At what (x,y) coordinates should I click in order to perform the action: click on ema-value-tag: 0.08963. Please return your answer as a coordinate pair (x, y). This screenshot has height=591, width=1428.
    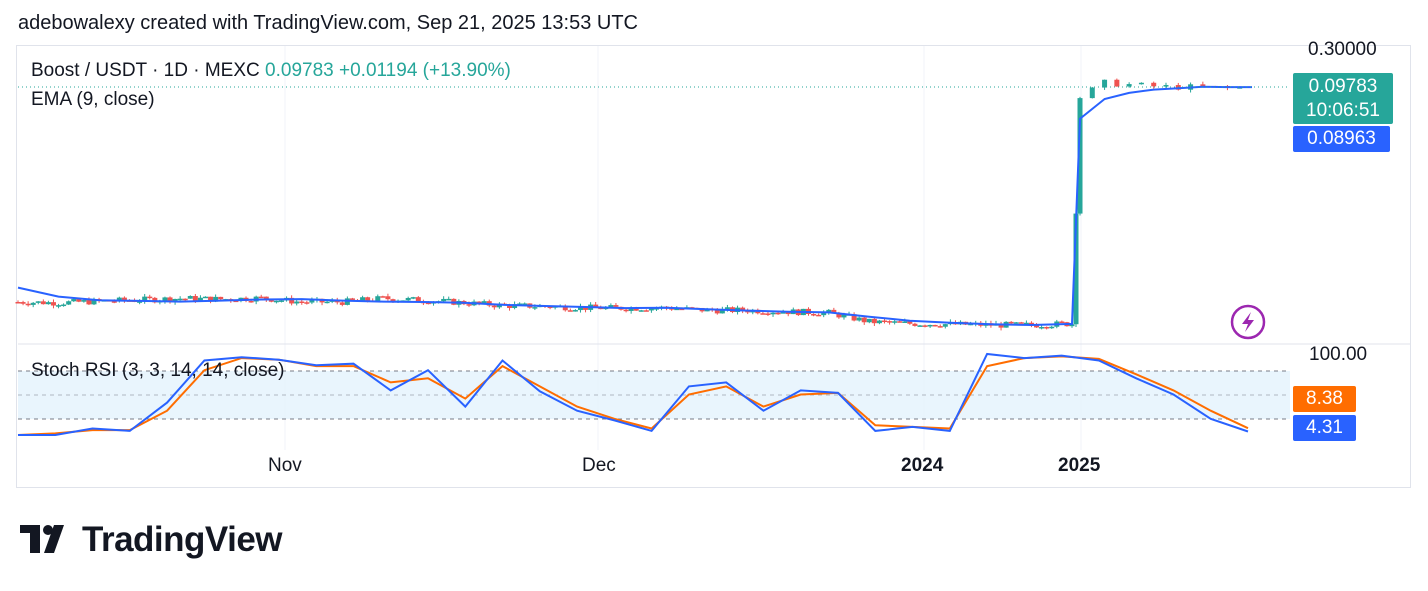
    Looking at the image, I should click on (1341, 139).